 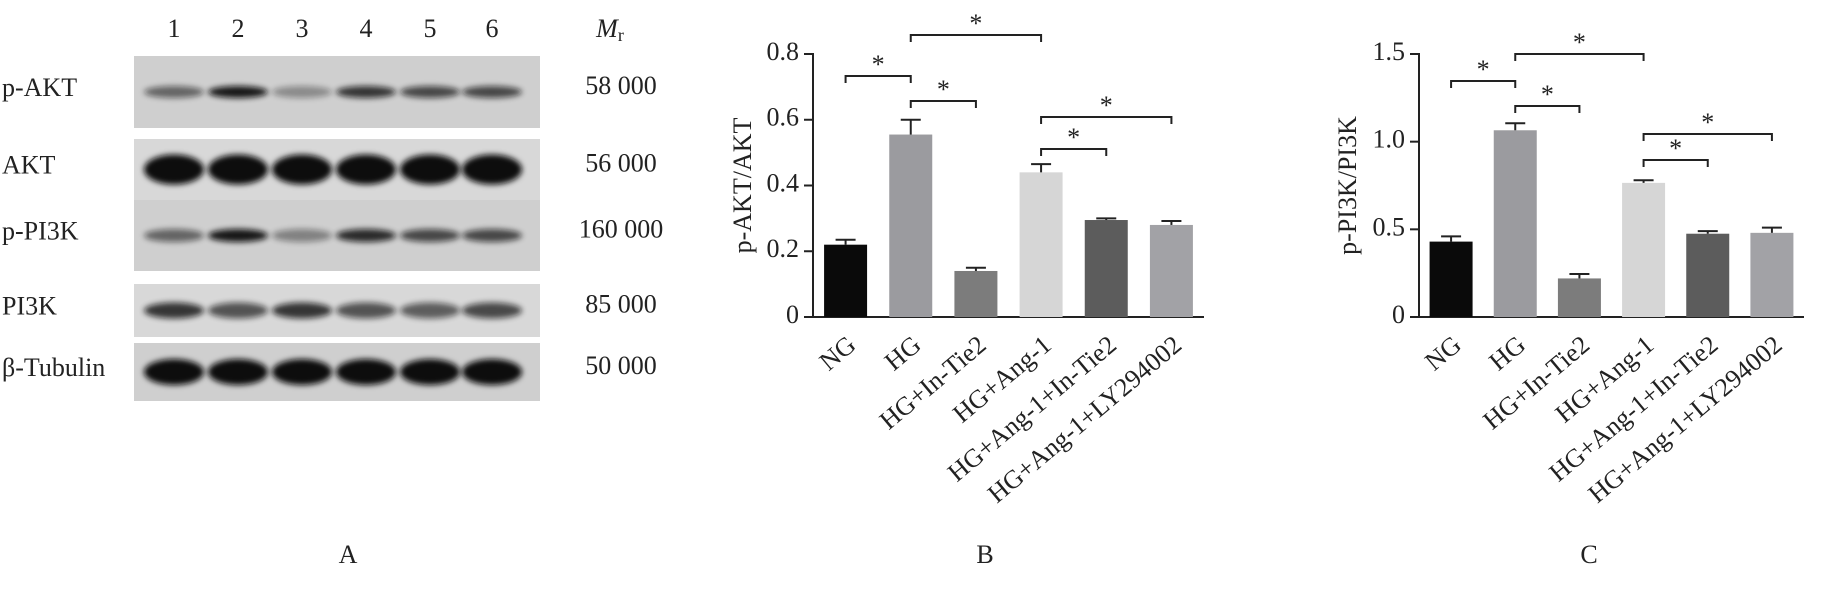 What do you see at coordinates (1389, 226) in the screenshot?
I see `y-tick-label: 0.5` at bounding box center [1389, 226].